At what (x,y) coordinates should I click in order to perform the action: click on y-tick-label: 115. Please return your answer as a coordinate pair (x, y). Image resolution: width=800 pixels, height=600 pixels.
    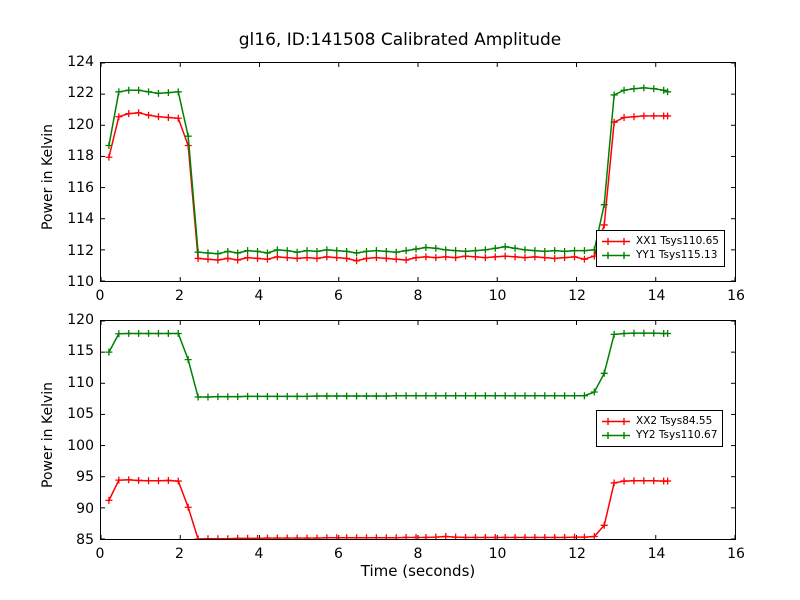
    Looking at the image, I should click on (80, 351).